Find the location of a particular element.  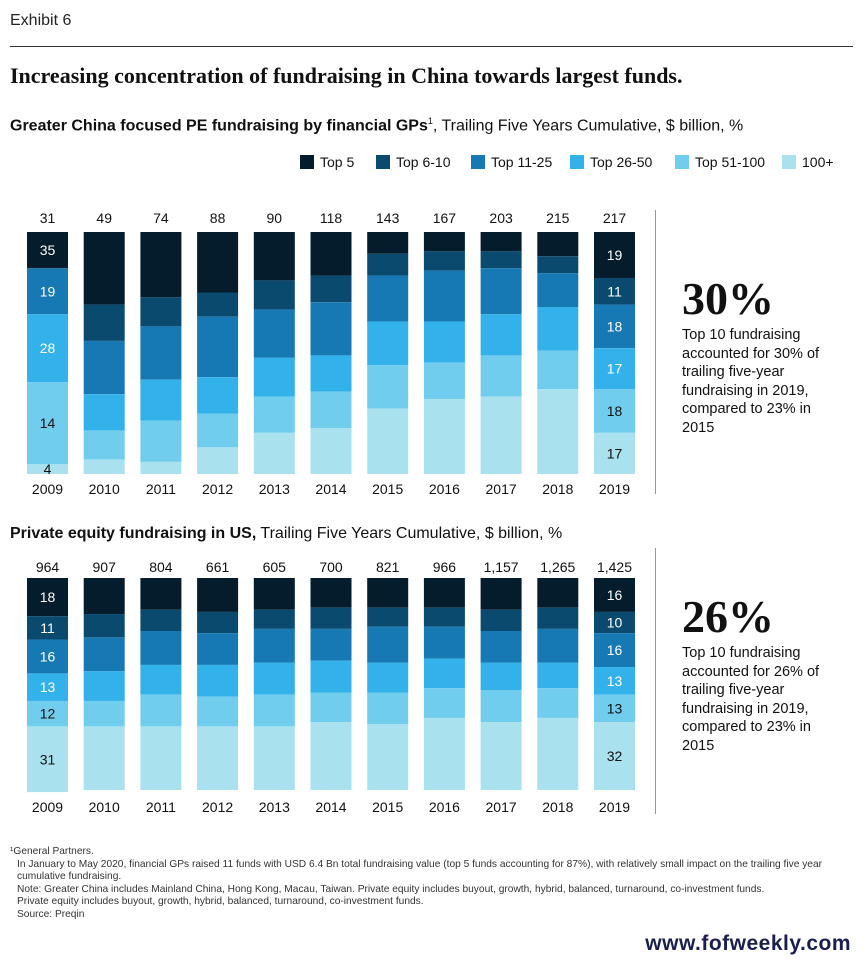

china-data-label-2009-top-5: 35 is located at coordinates (48, 250).